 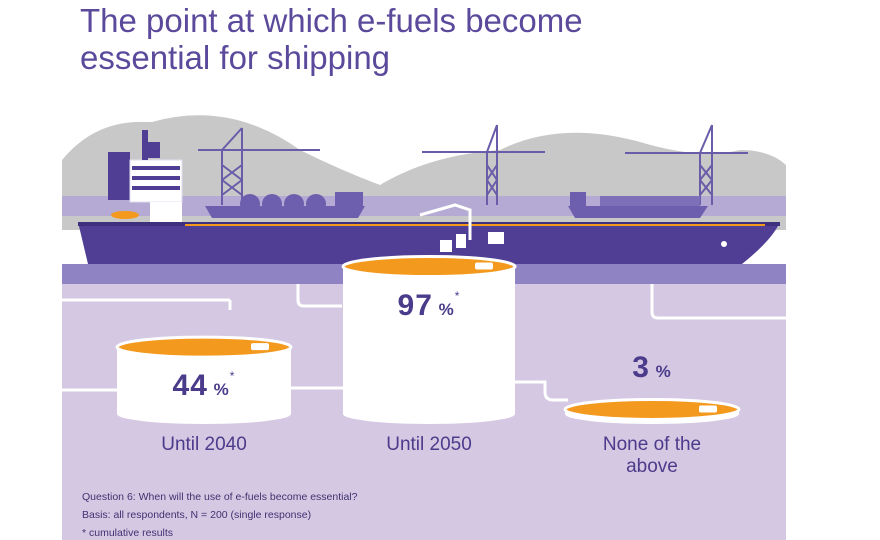 I want to click on value-label: 97 %*, so click(x=429, y=305).